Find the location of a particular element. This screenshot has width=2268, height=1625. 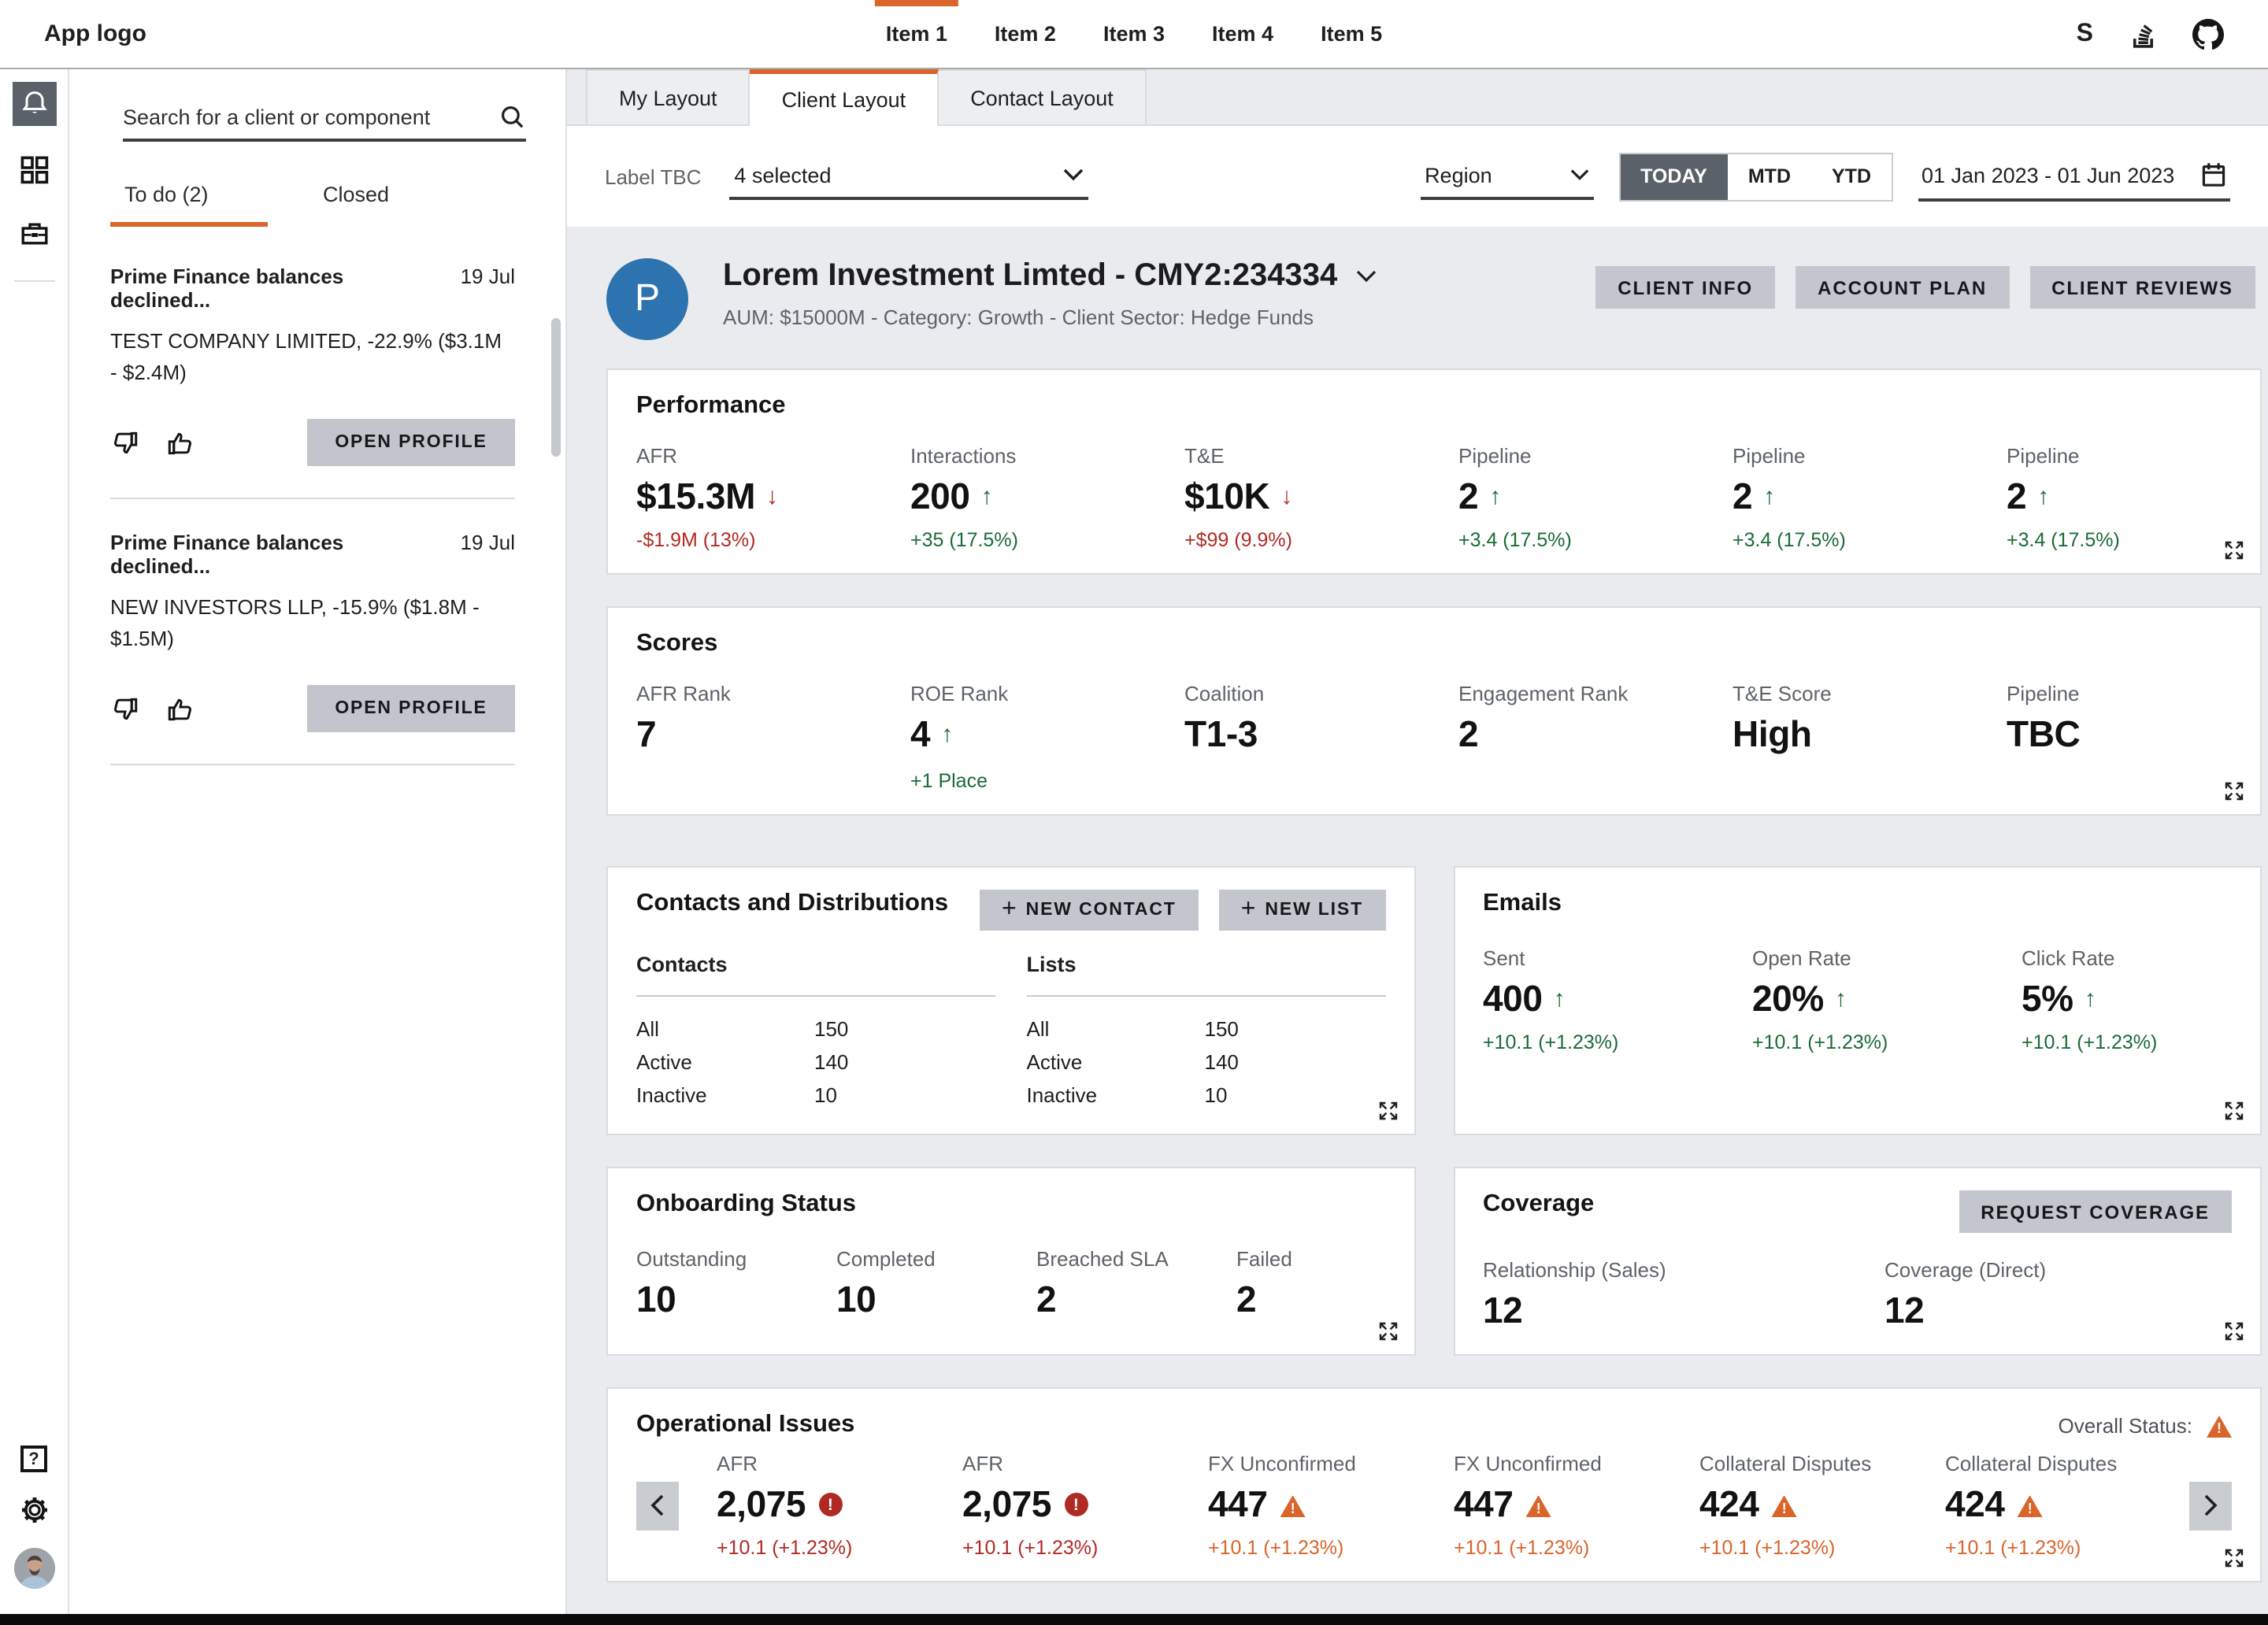

nav-item-3: Item 3 is located at coordinates (1134, 34).